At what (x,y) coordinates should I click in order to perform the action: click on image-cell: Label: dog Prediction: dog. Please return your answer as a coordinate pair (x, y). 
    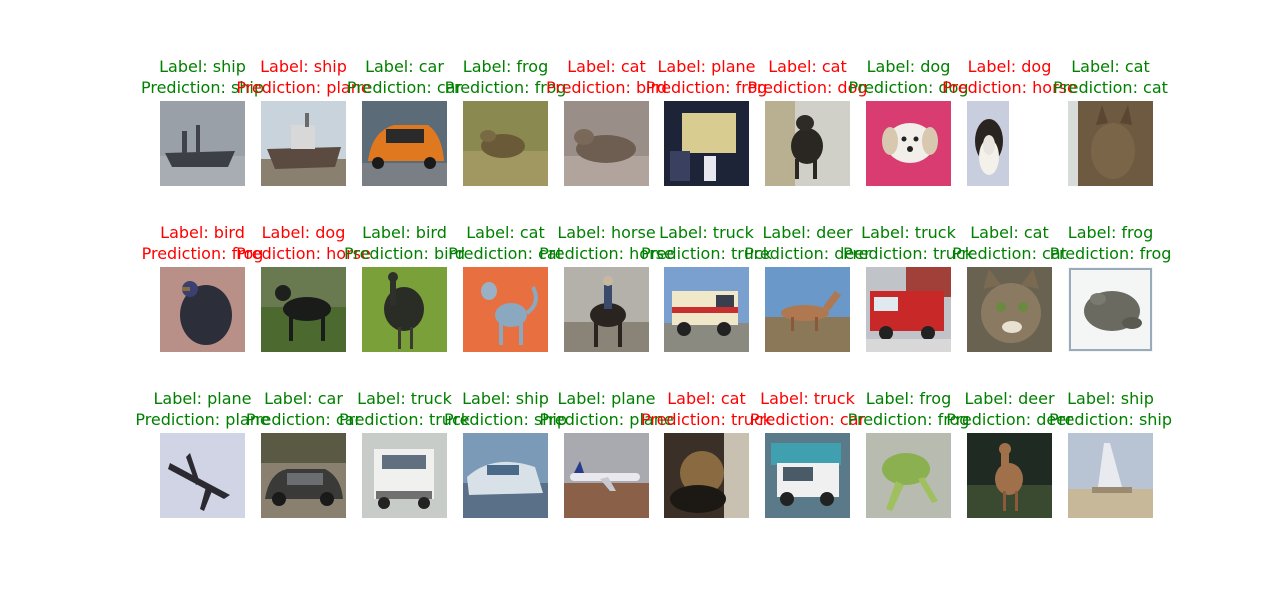
    Looking at the image, I should click on (908, 122).